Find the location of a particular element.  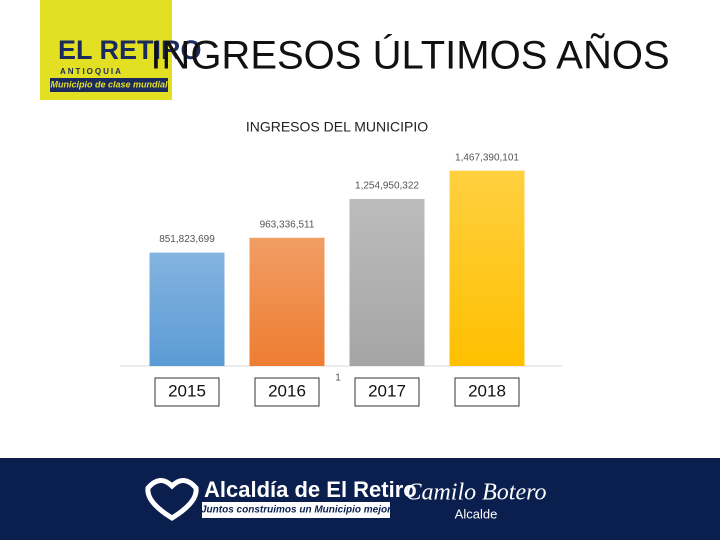

page-title: INGRESOS ÚLTIMOS AÑOS is located at coordinates (409, 55).